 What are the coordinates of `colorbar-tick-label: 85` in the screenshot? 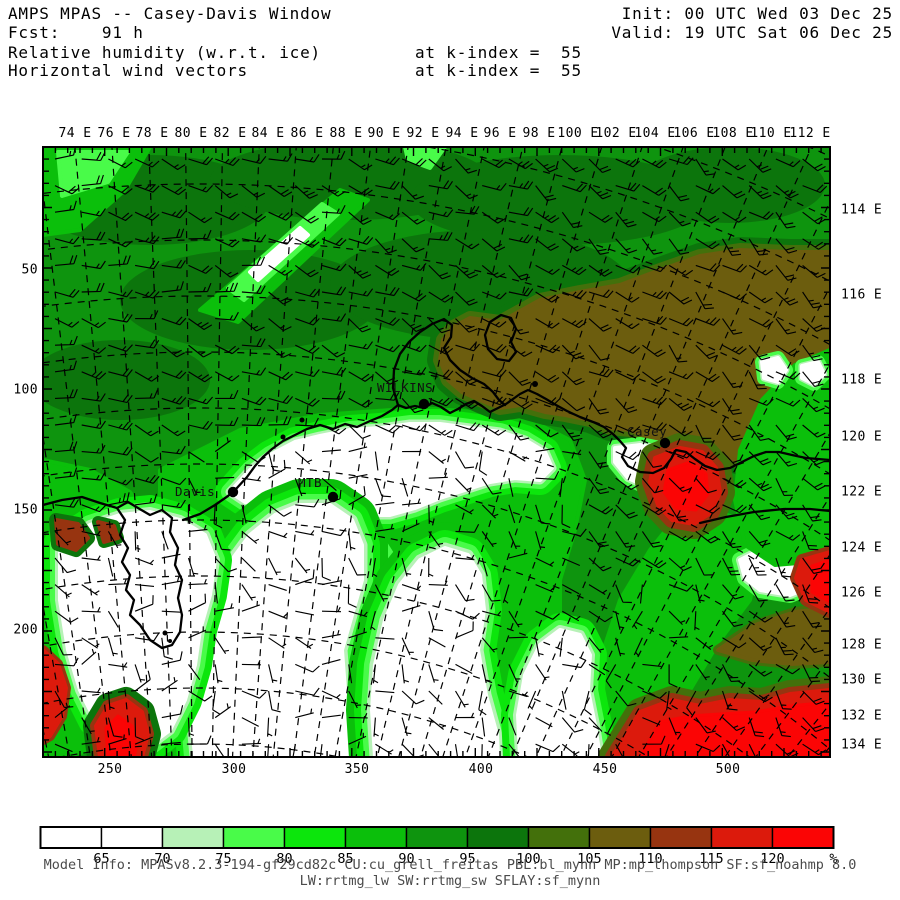 It's located at (345, 859).